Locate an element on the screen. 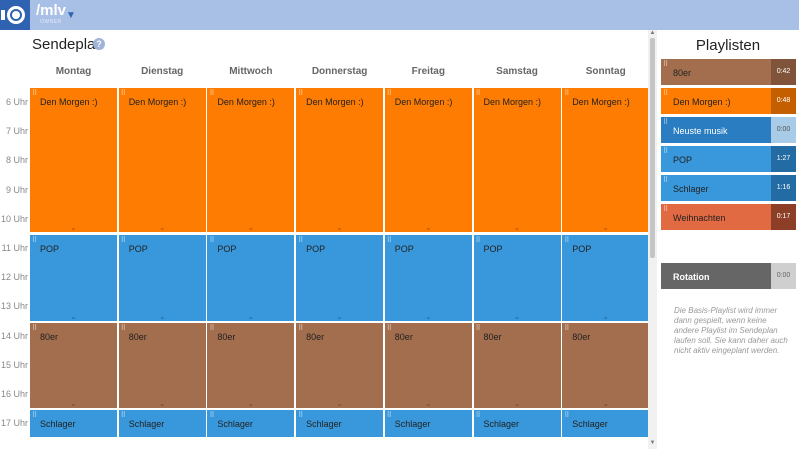 The width and height of the screenshot is (799, 449). day-header: Dienstag is located at coordinates (162, 71).